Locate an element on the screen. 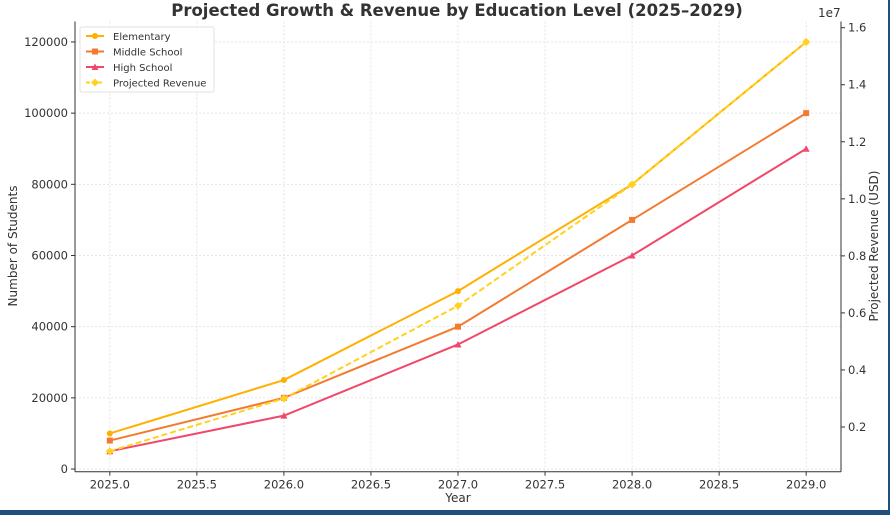 The image size is (890, 515). y-right-tick-label: 0.8 is located at coordinates (857, 256).